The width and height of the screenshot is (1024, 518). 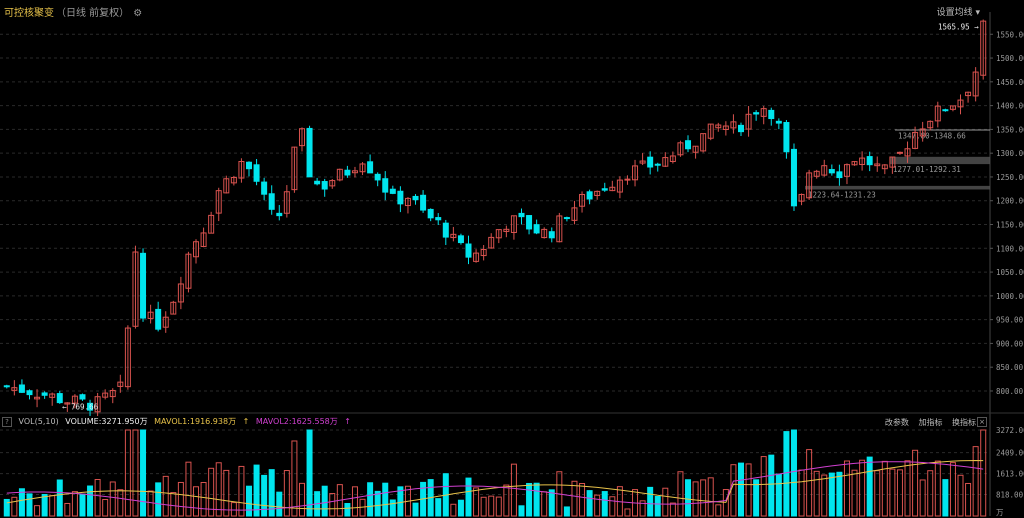 I want to click on change-params-button: 改参数, so click(x=896, y=422).